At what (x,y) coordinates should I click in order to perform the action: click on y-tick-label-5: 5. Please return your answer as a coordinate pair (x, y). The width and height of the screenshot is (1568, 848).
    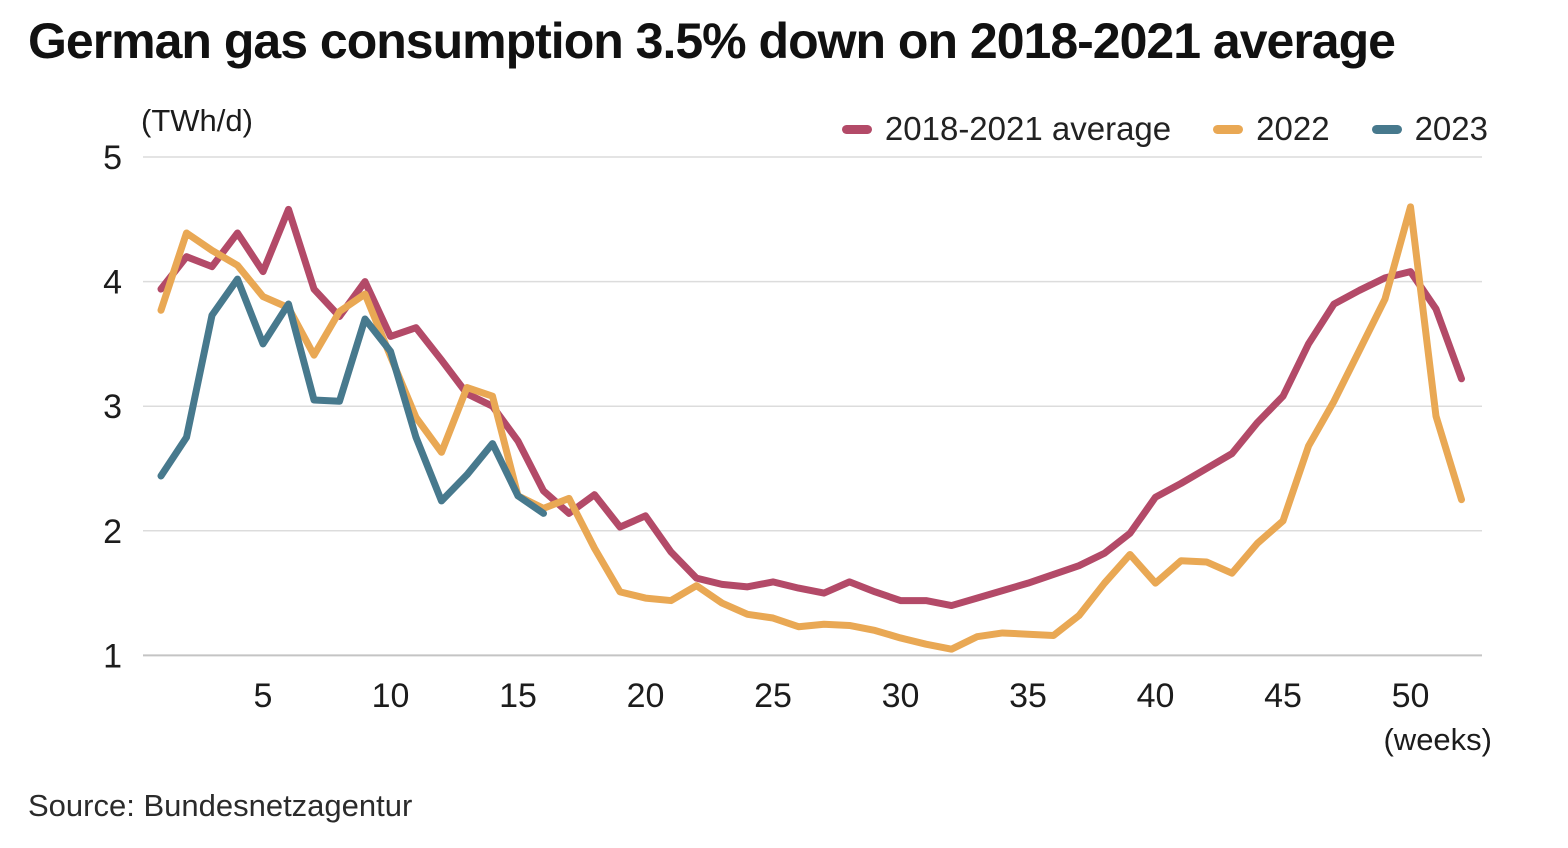
    Looking at the image, I should click on (112, 158).